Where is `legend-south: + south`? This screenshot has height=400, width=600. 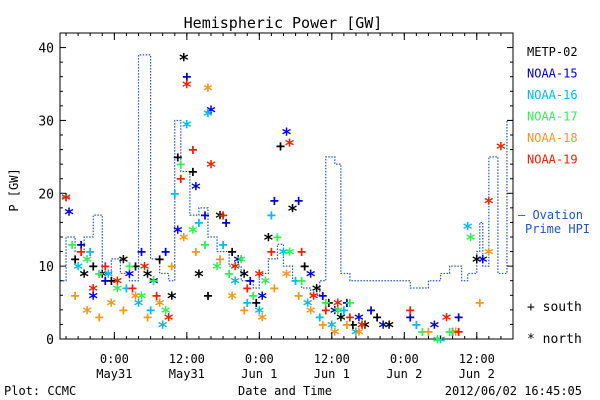
legend-south: + south is located at coordinates (554, 307).